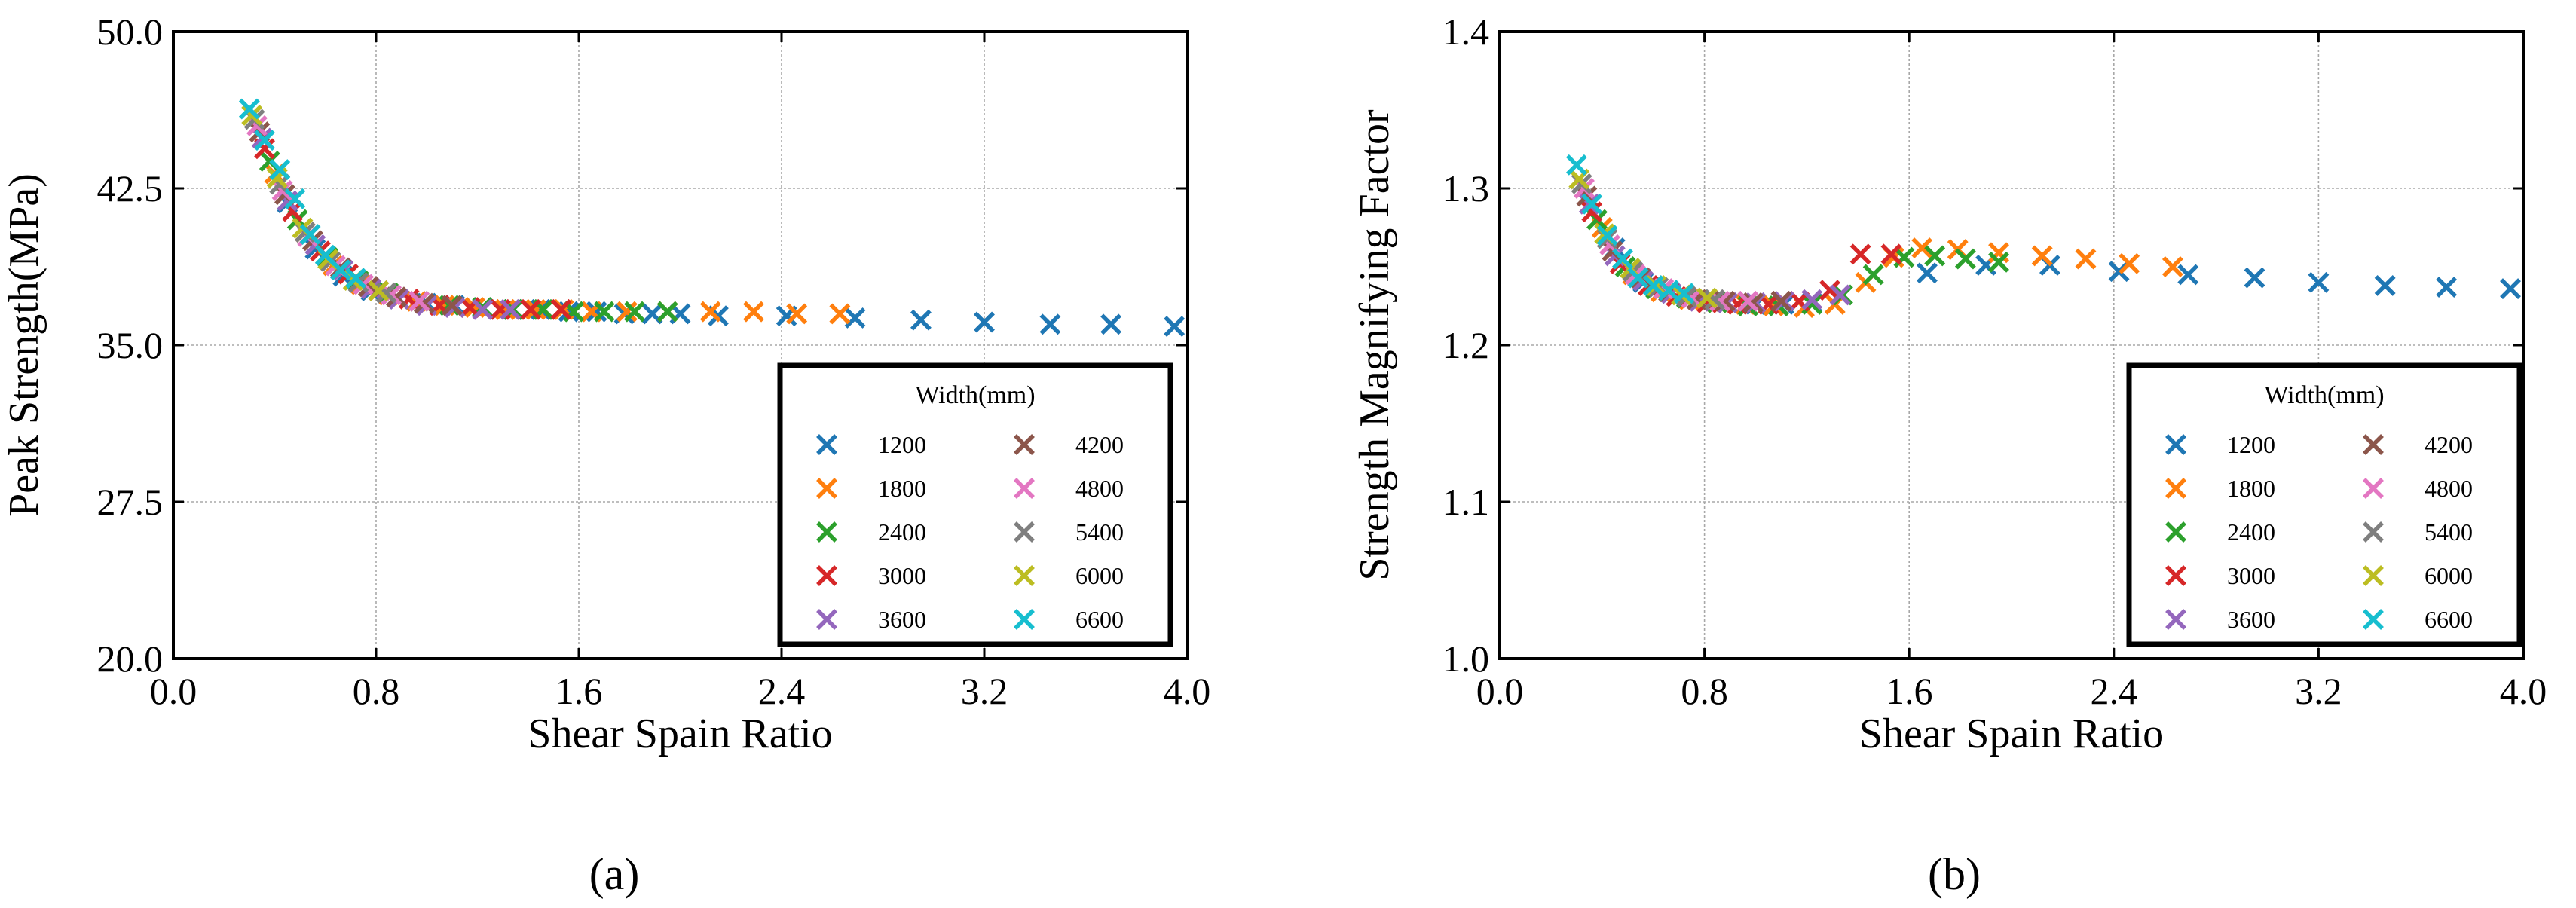 The height and width of the screenshot is (908, 2576). What do you see at coordinates (902, 489) in the screenshot?
I see `legend-label-1800: 1800` at bounding box center [902, 489].